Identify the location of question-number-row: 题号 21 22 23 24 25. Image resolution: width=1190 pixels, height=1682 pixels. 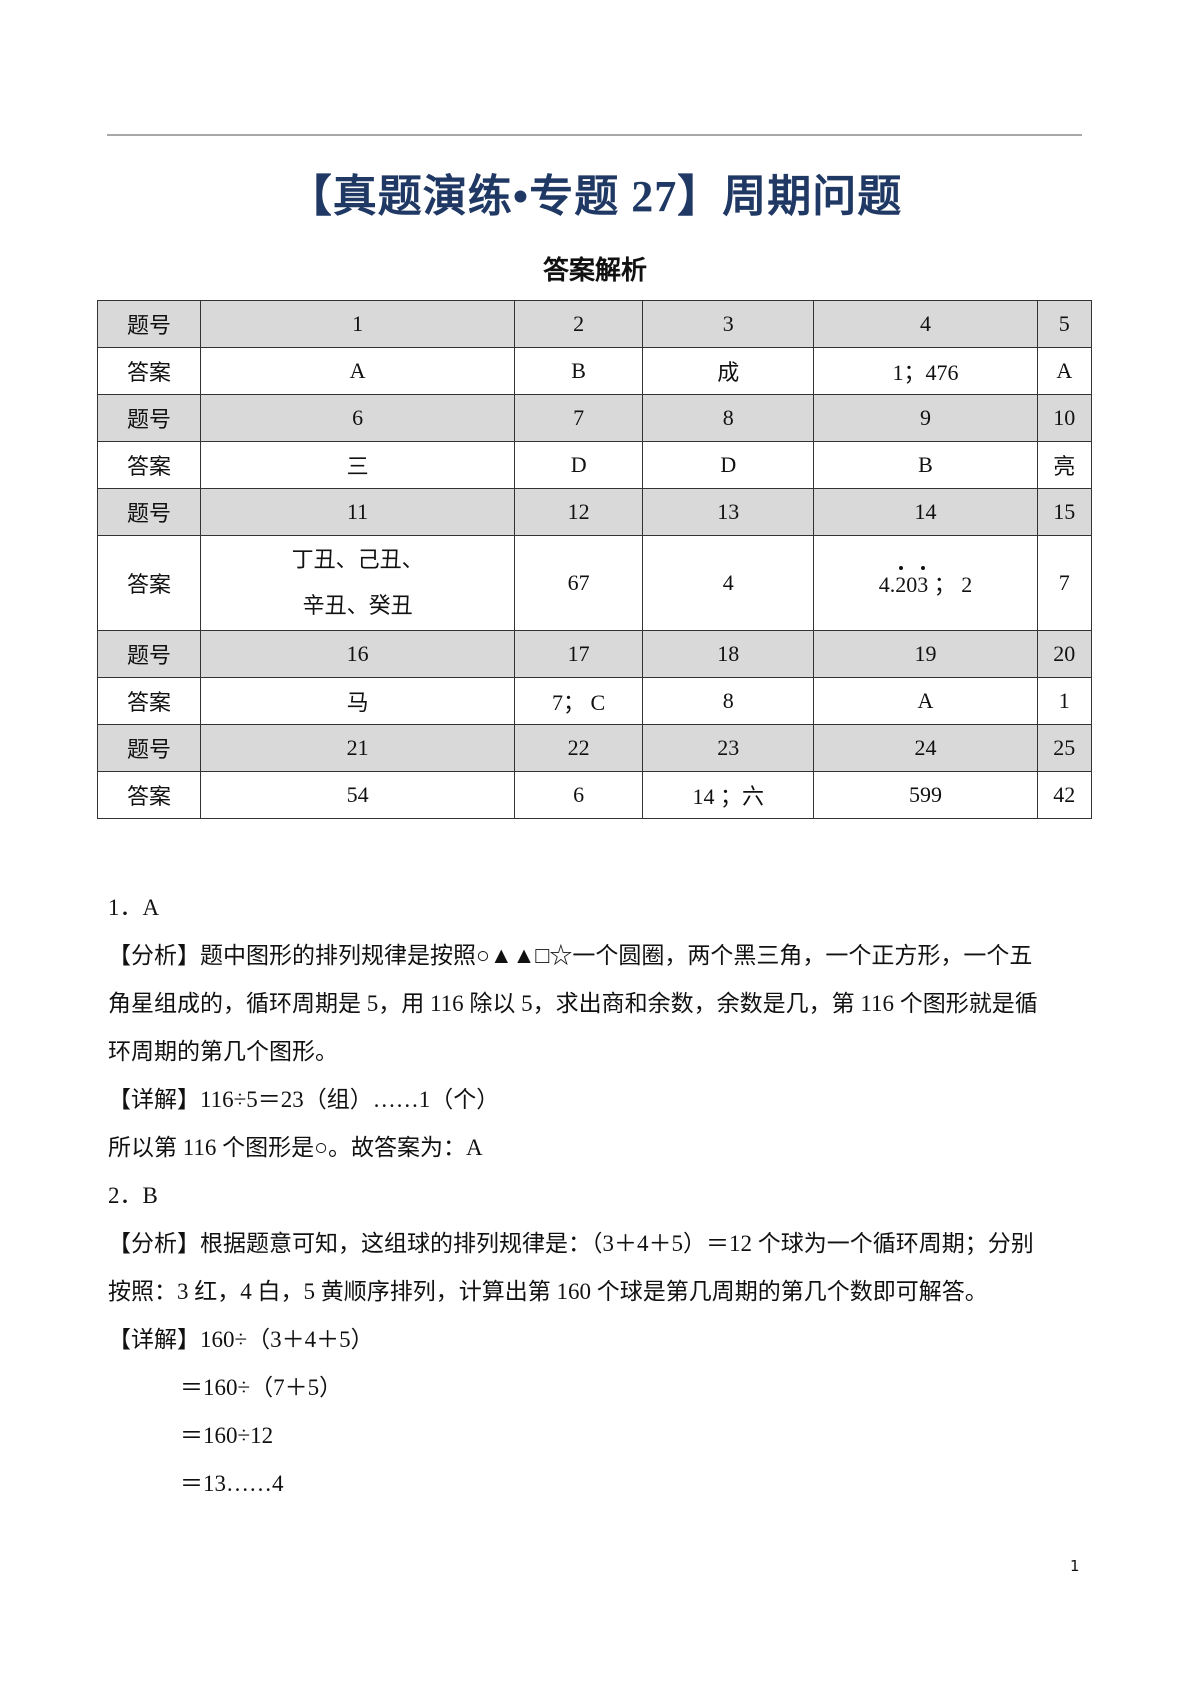
(595, 748).